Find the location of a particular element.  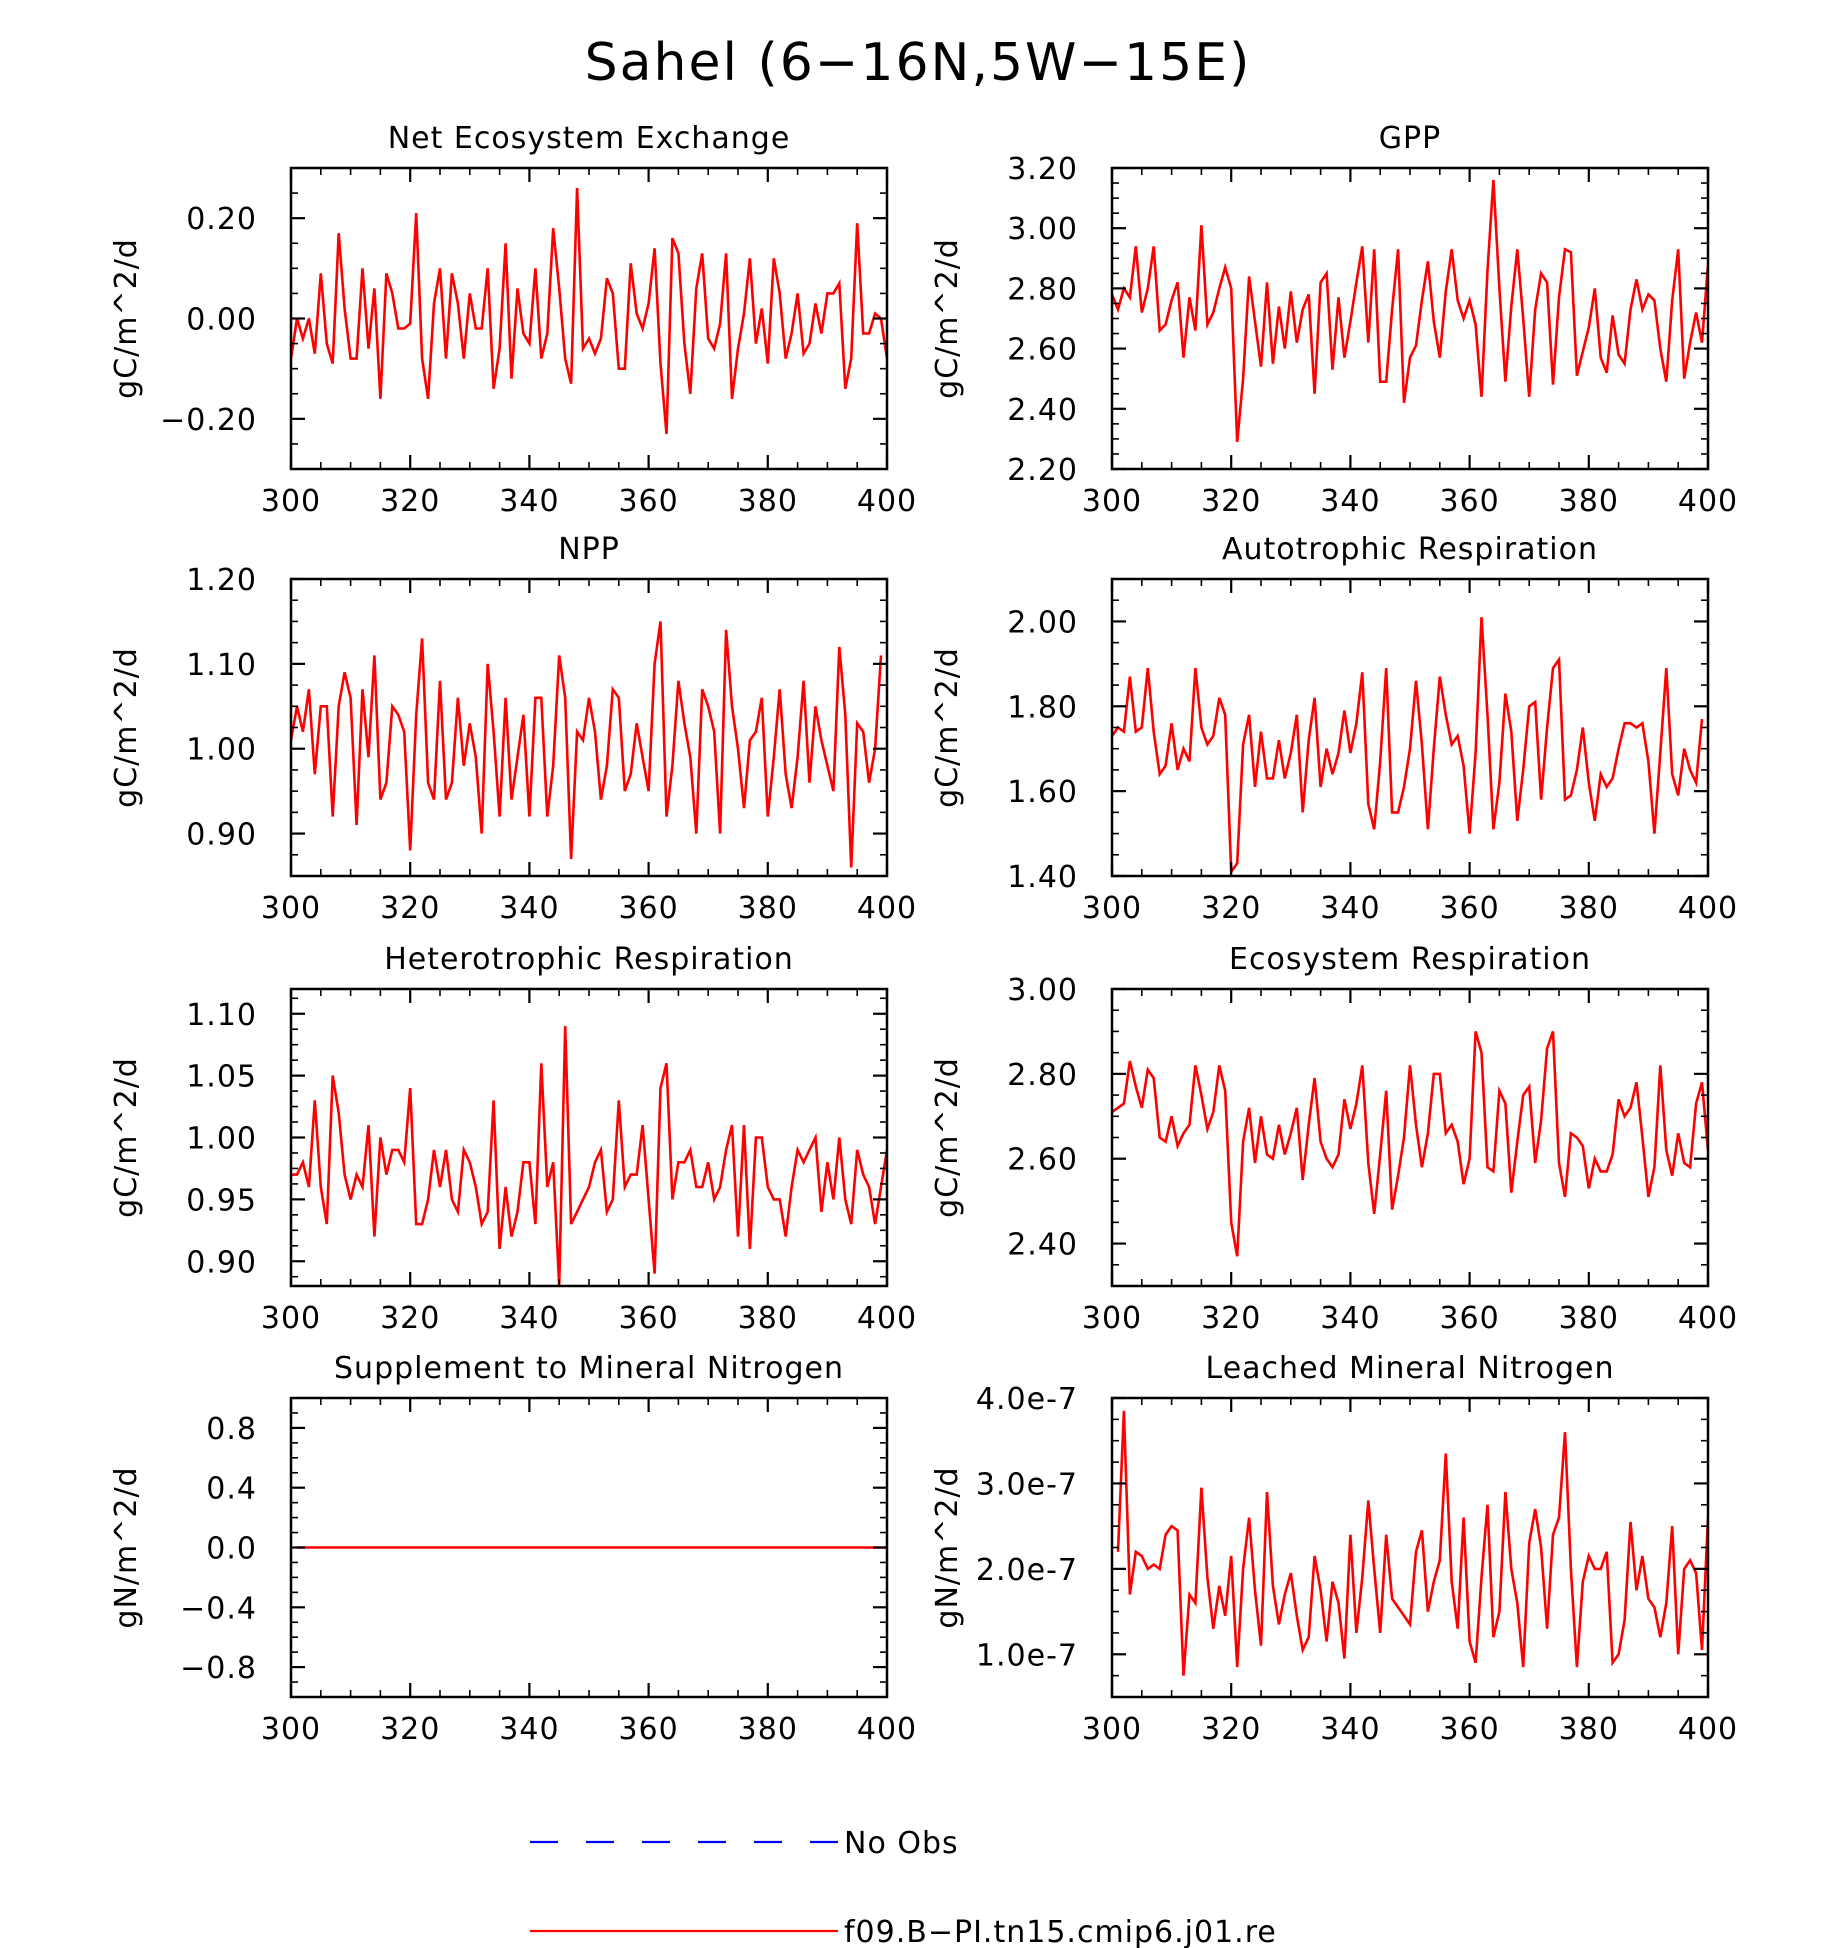

y-tick-label: 1.05 is located at coordinates (221, 1077).